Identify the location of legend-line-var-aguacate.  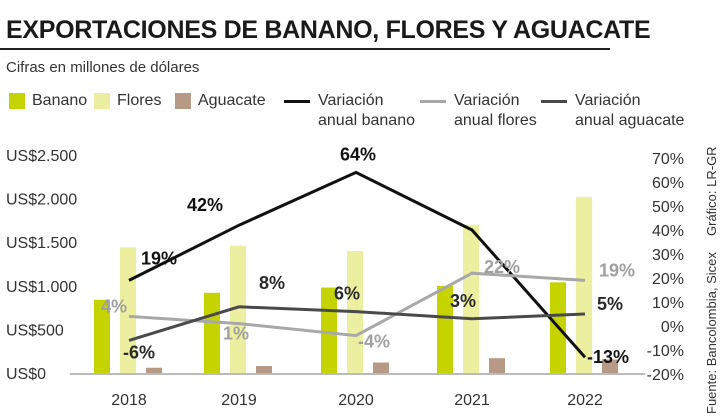
(554, 101).